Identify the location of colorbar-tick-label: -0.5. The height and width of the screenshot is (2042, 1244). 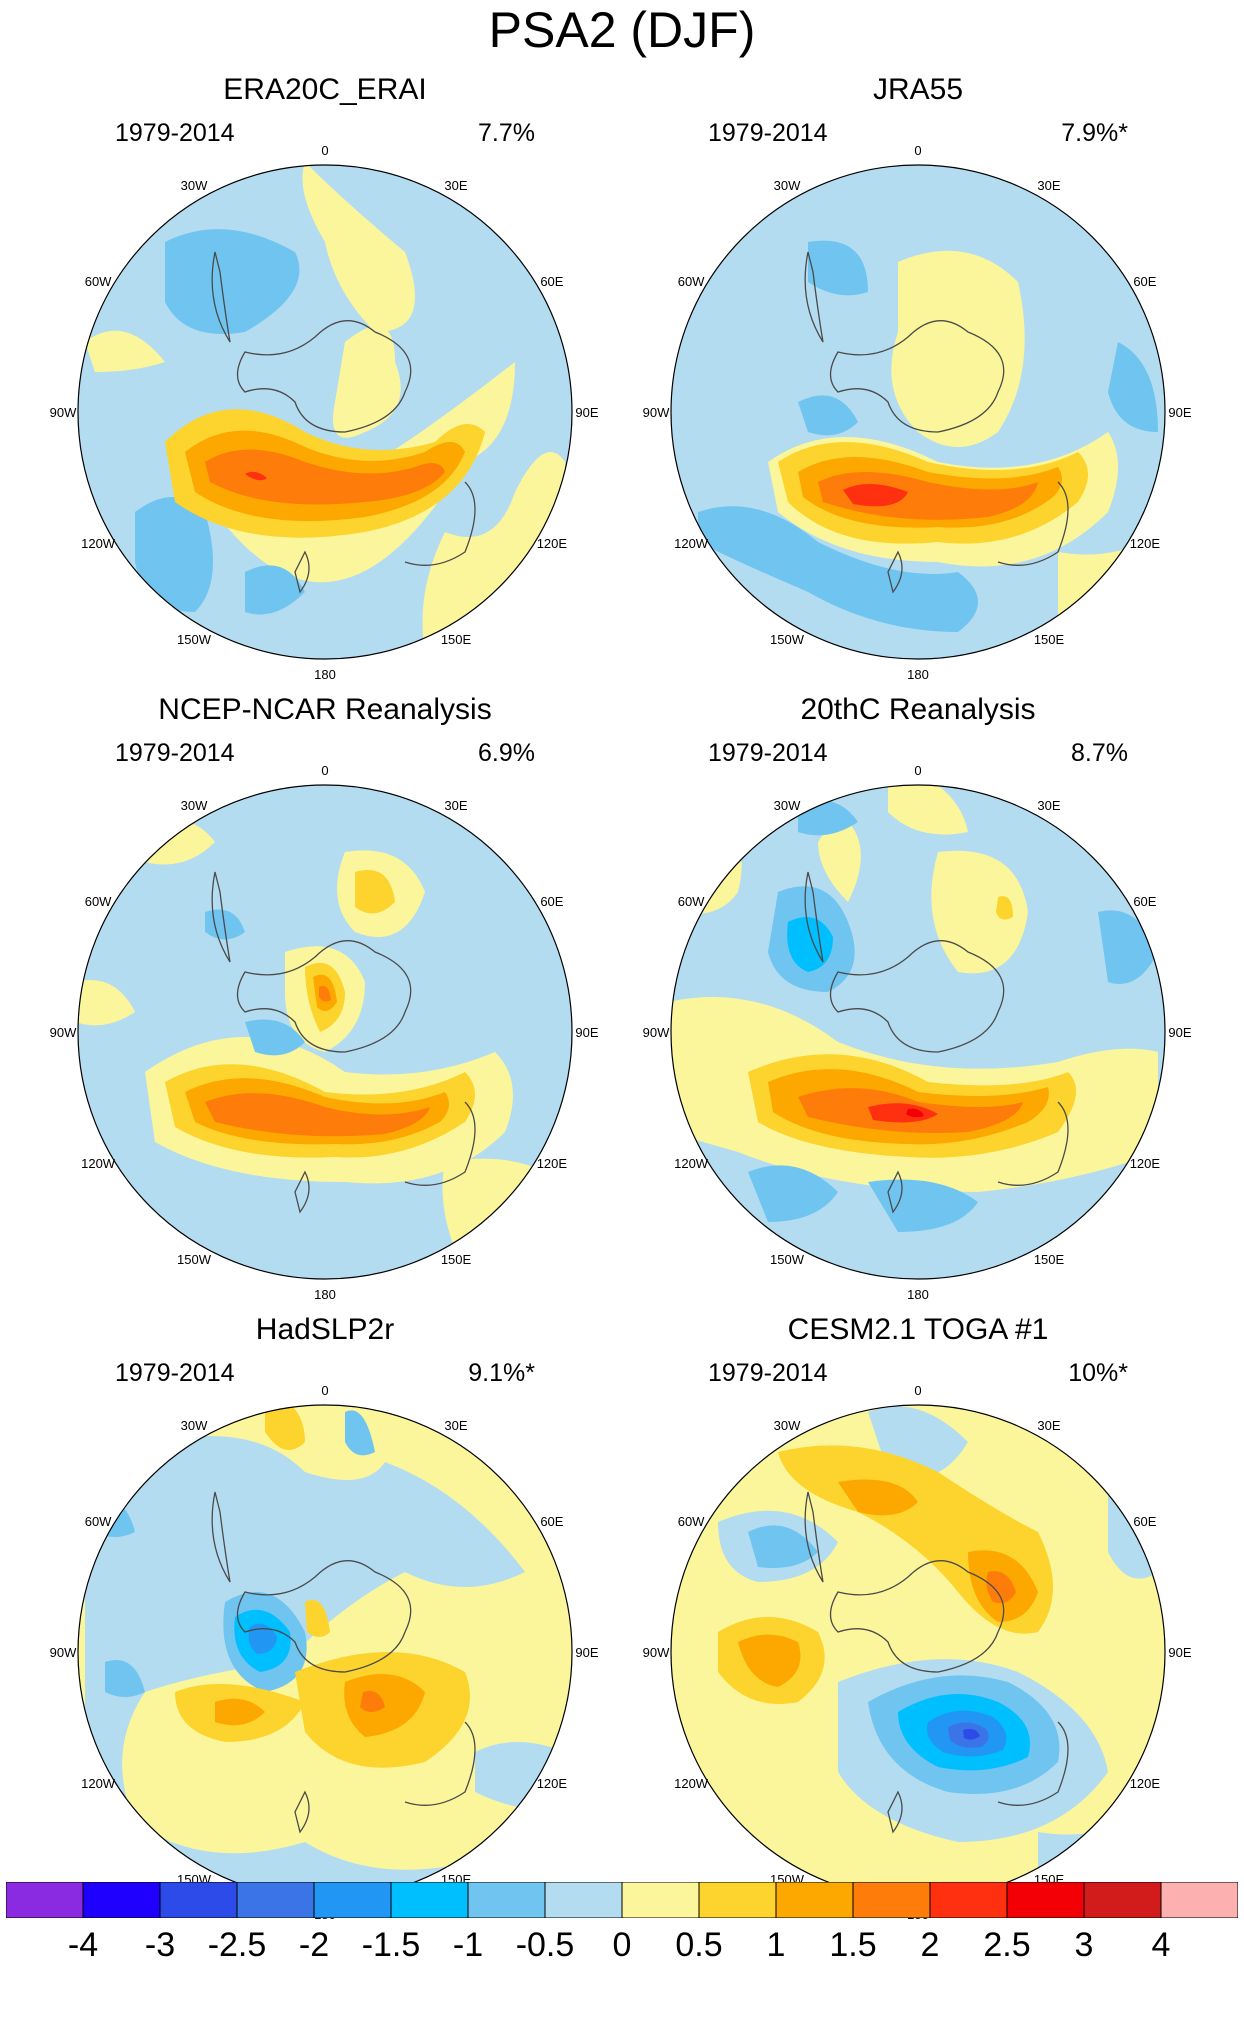
(545, 1945).